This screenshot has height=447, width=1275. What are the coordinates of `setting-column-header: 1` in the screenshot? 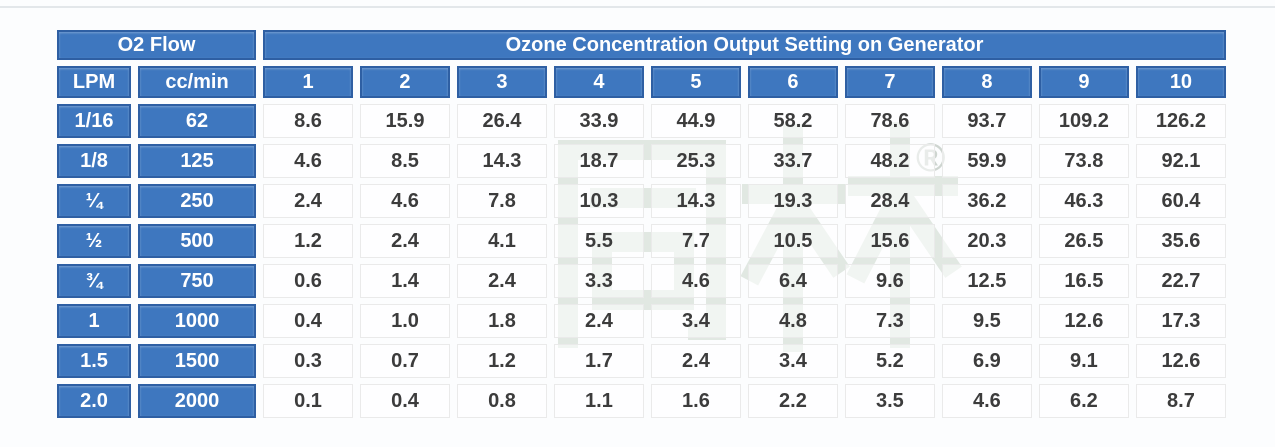 It's located at (308, 82).